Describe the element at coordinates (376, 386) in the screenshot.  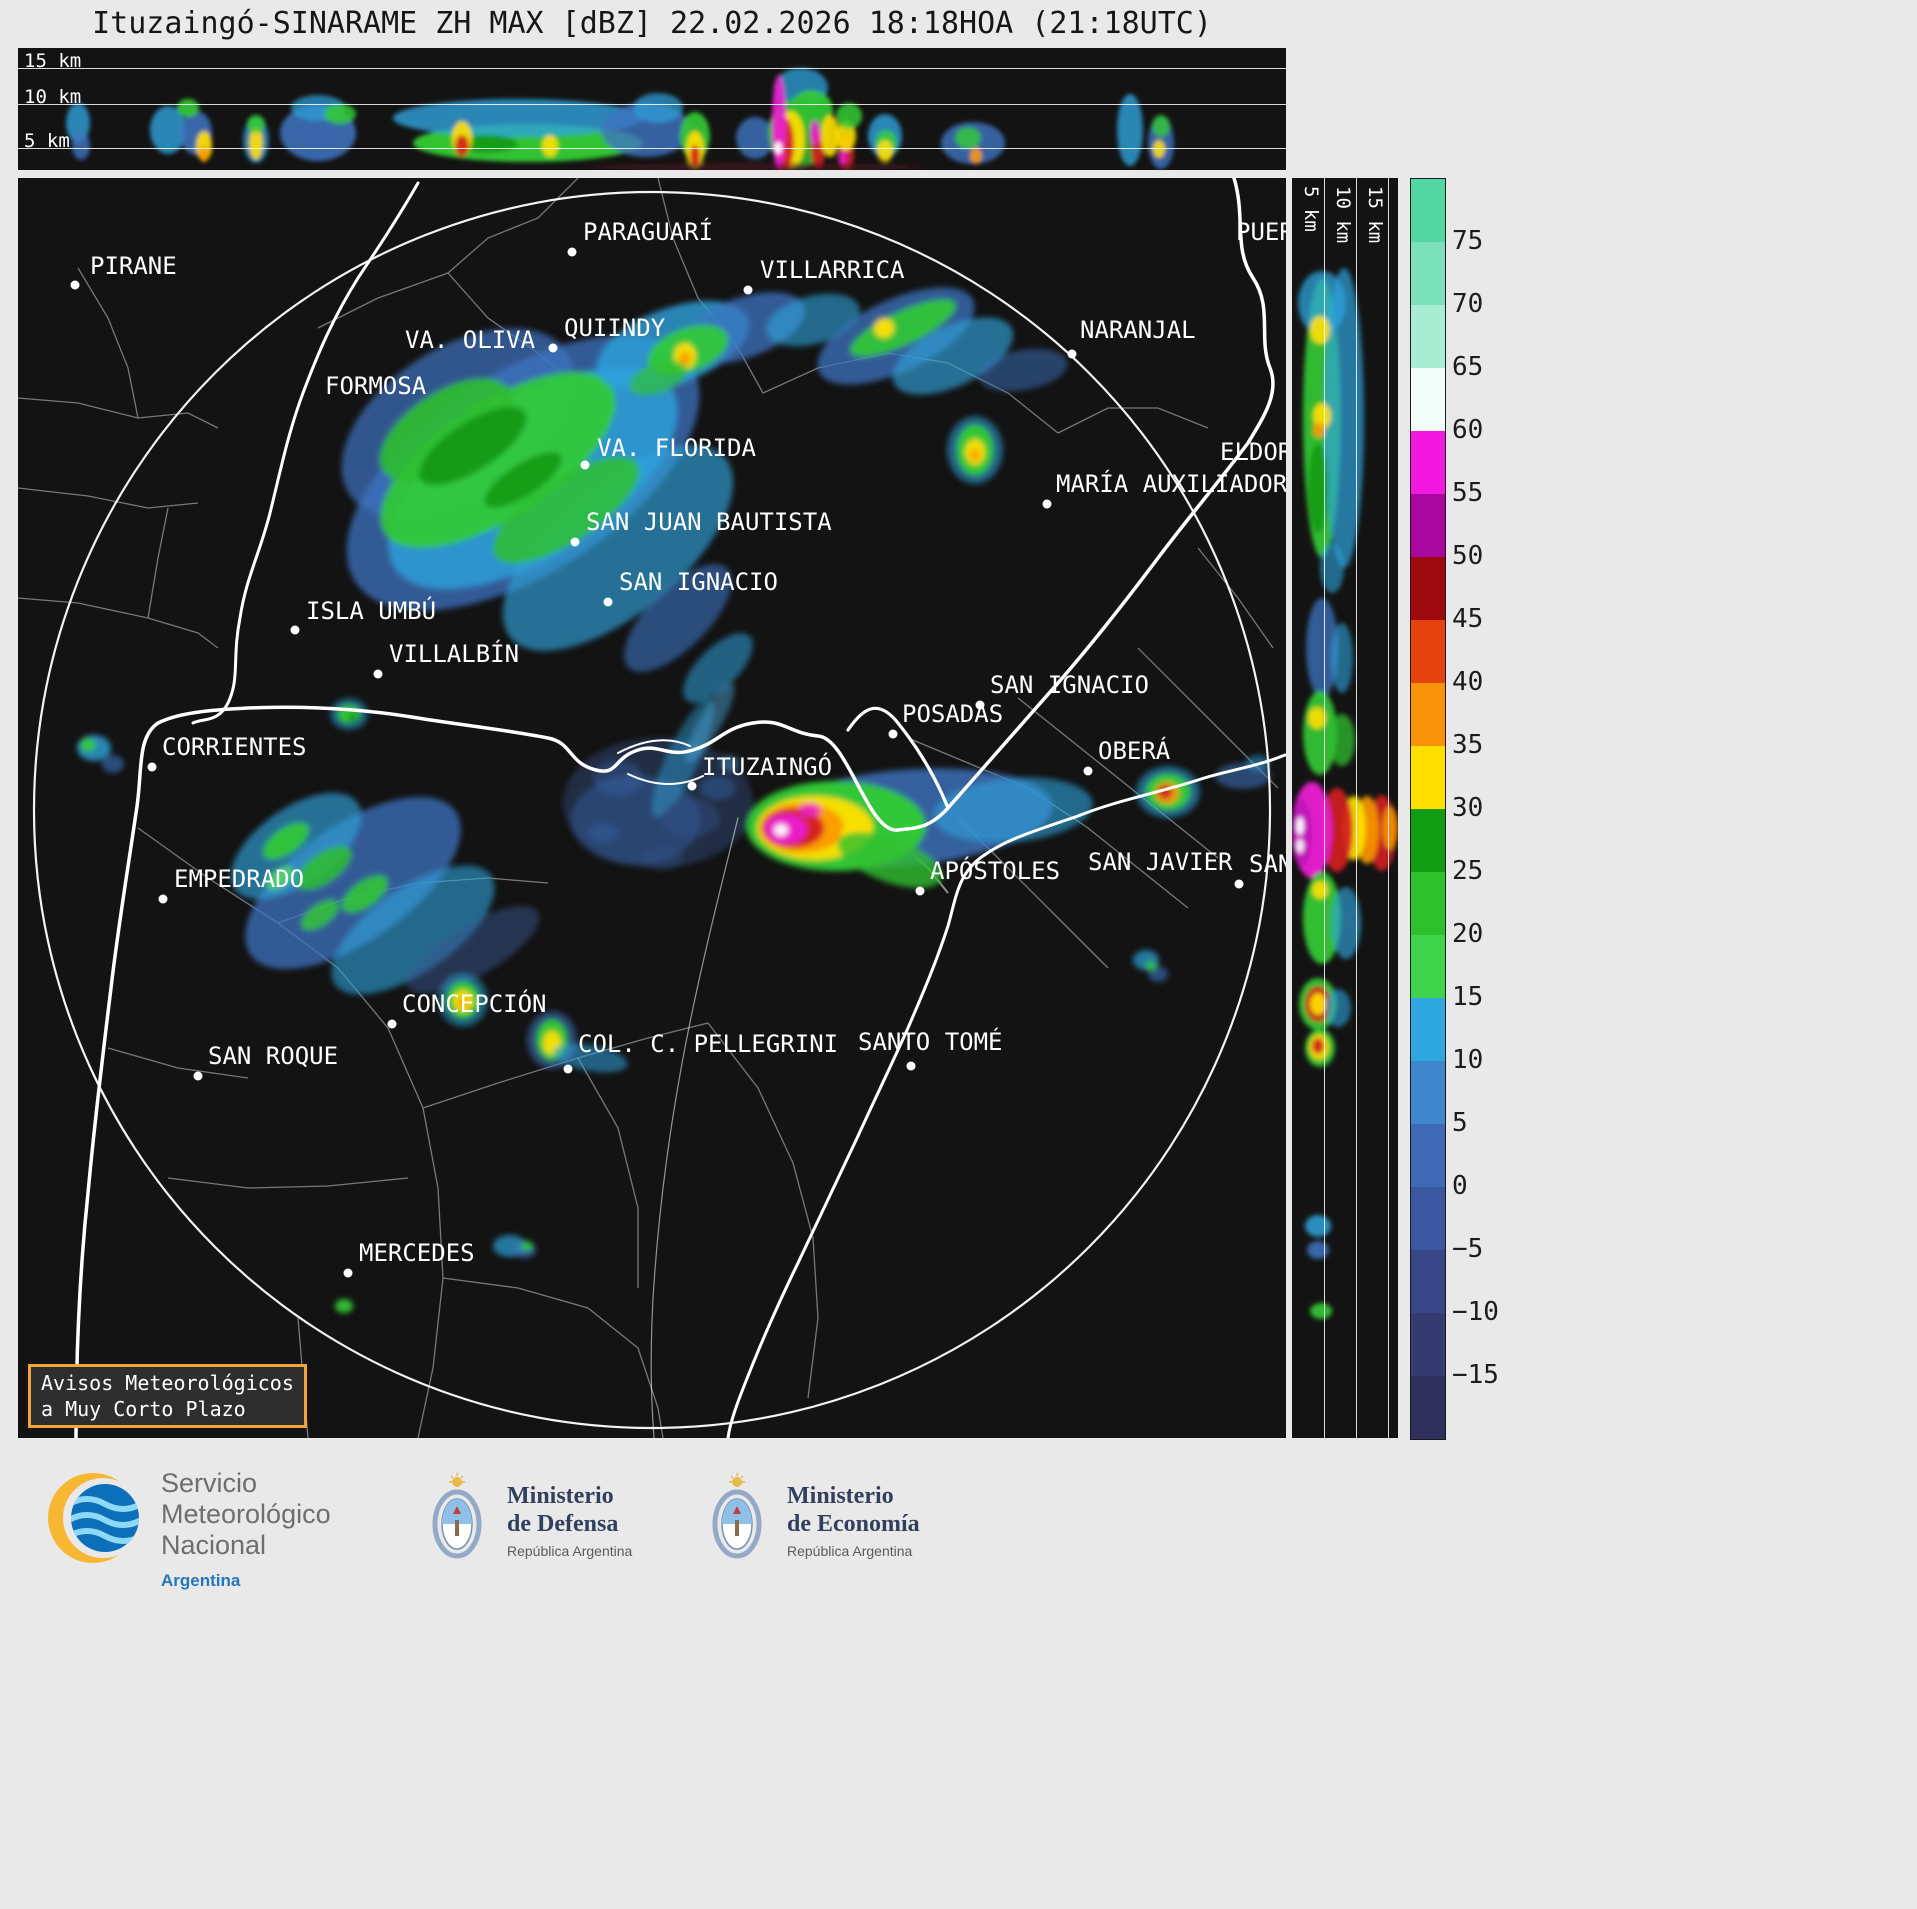
I see `city-label: FORMOSA` at that location.